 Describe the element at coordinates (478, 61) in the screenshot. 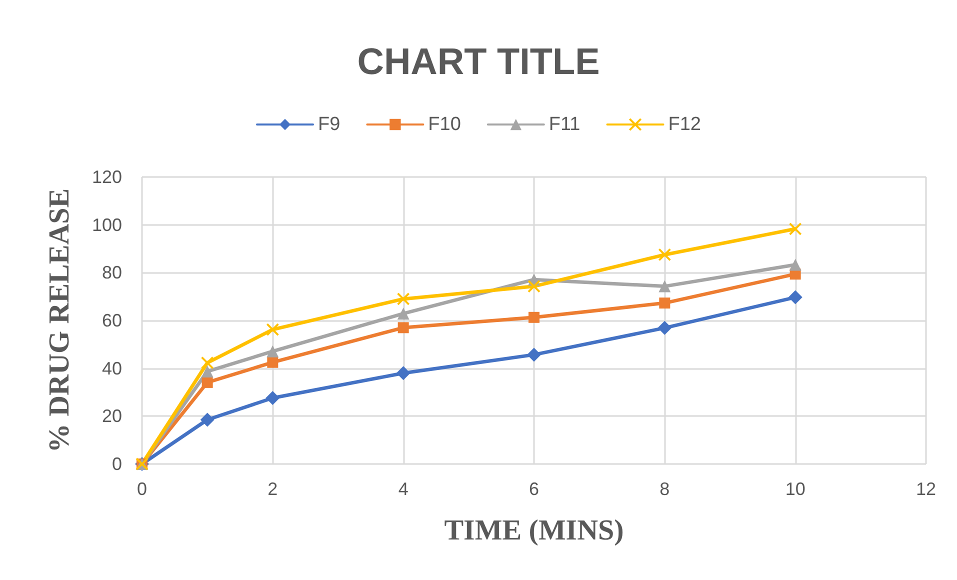

I see `chart-title: CHART TITLE` at that location.